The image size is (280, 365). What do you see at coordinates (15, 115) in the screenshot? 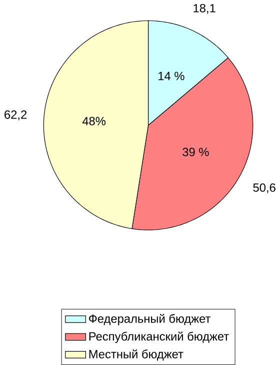
I see `data-label: 62,2` at bounding box center [15, 115].